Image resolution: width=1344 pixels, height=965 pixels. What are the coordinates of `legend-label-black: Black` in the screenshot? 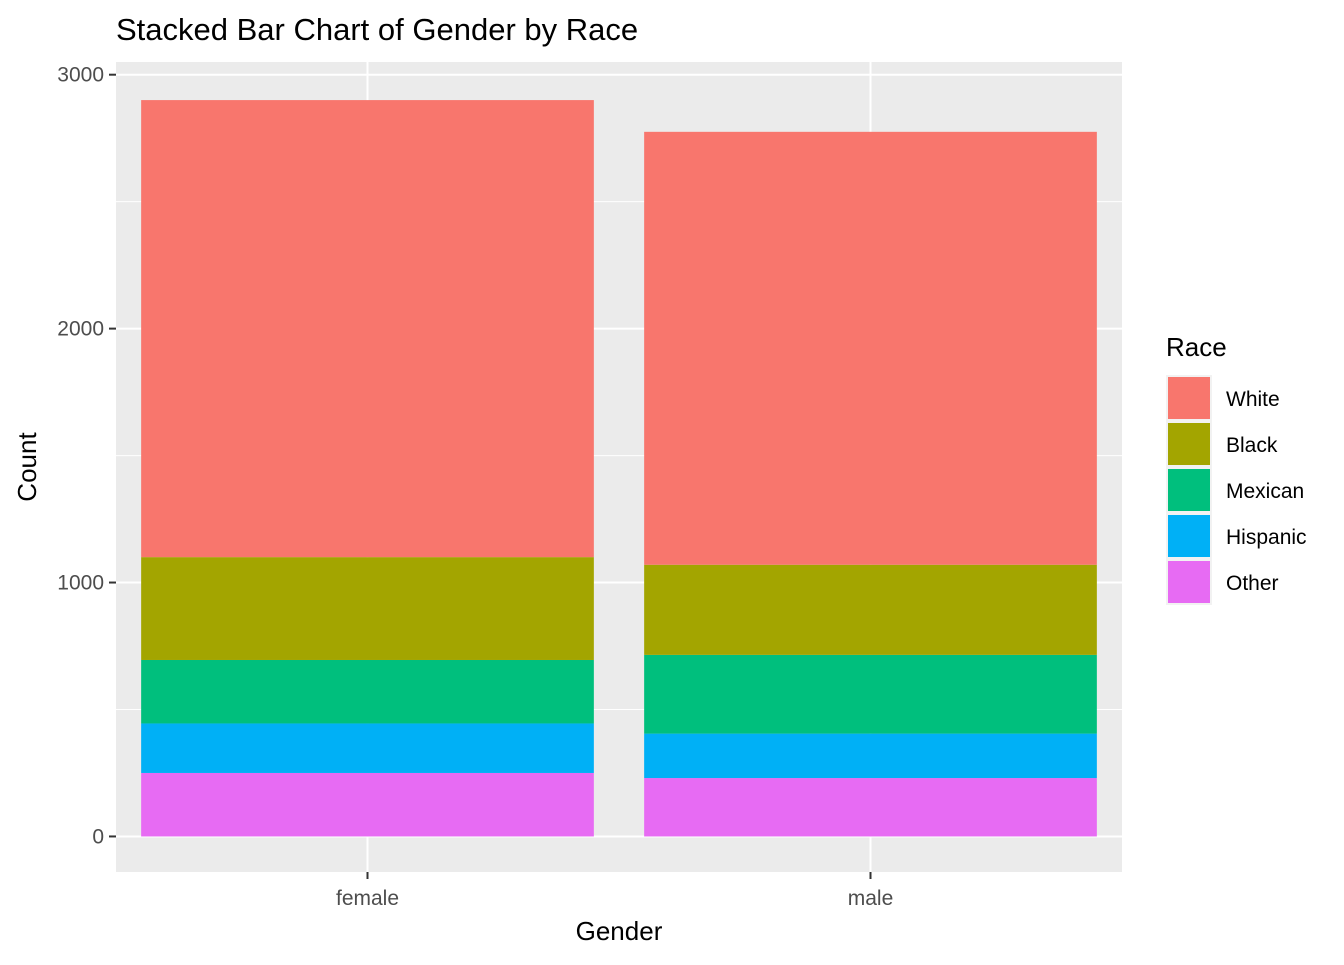 It's located at (1252, 445).